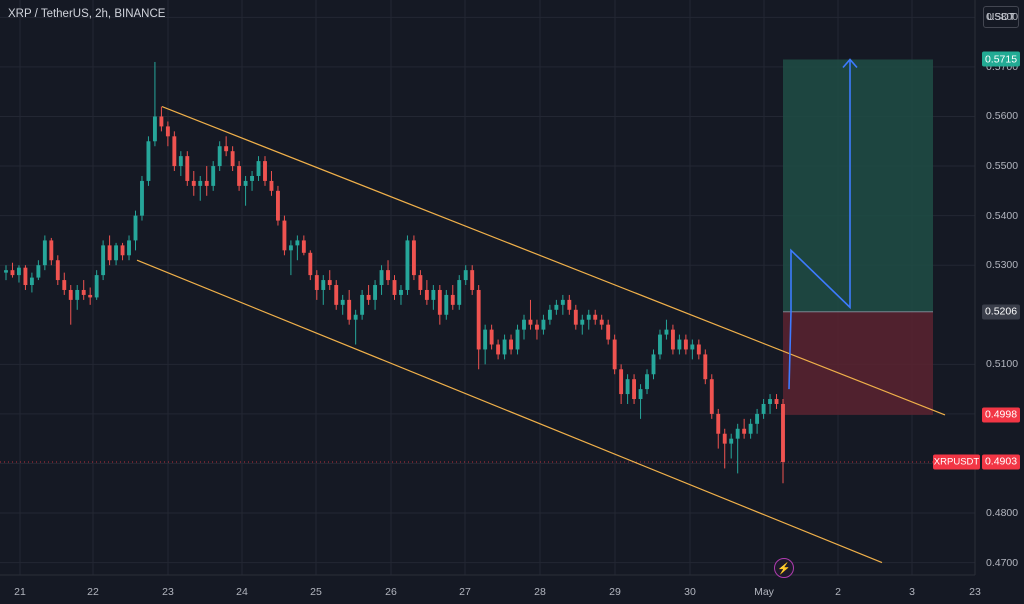  Describe the element at coordinates (93, 592) in the screenshot. I see `x-tick-label: 22` at that location.